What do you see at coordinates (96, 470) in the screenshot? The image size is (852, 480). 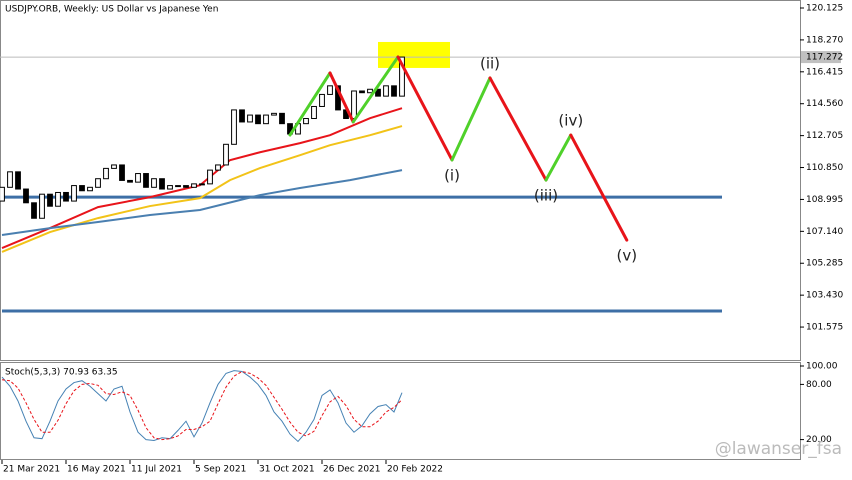 I see `x-tick-label: 16 May 2021` at bounding box center [96, 470].